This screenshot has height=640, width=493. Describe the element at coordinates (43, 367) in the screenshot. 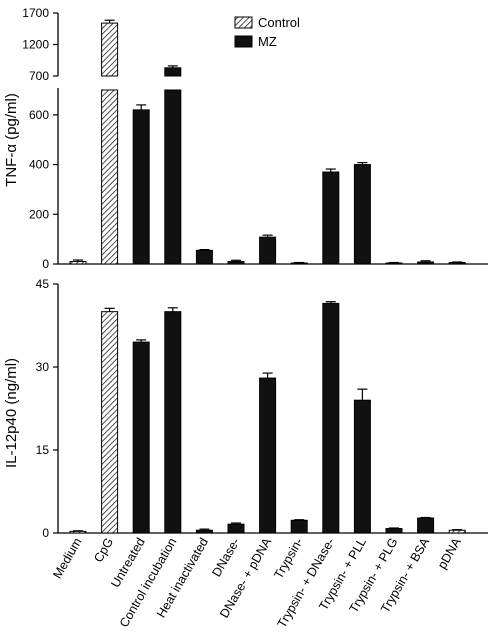

I see `il12-y-tick-label: 30` at that location.